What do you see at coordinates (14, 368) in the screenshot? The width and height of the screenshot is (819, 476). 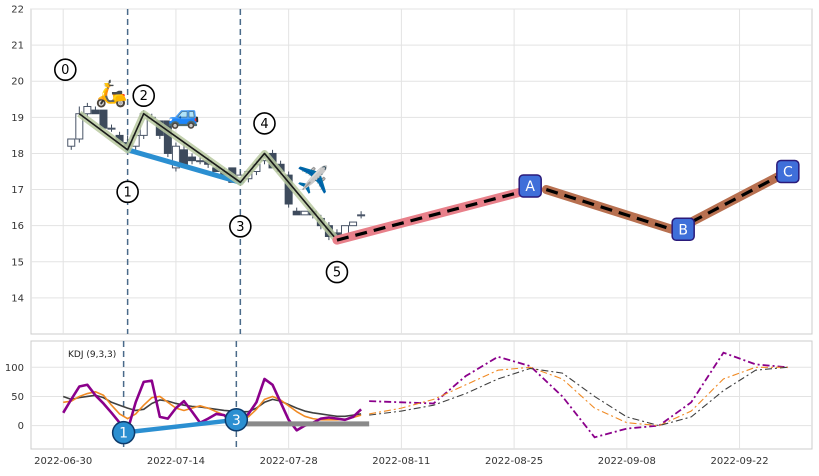 I see `kdj-y-tick-label: 100` at bounding box center [14, 368].